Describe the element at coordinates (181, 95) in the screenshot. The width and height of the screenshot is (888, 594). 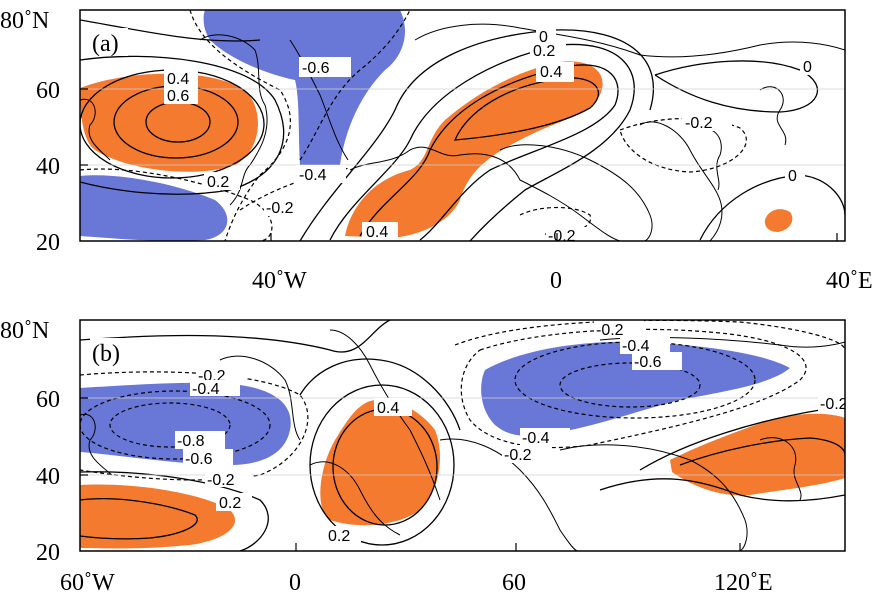
I see `contour-label: 0.6` at that location.